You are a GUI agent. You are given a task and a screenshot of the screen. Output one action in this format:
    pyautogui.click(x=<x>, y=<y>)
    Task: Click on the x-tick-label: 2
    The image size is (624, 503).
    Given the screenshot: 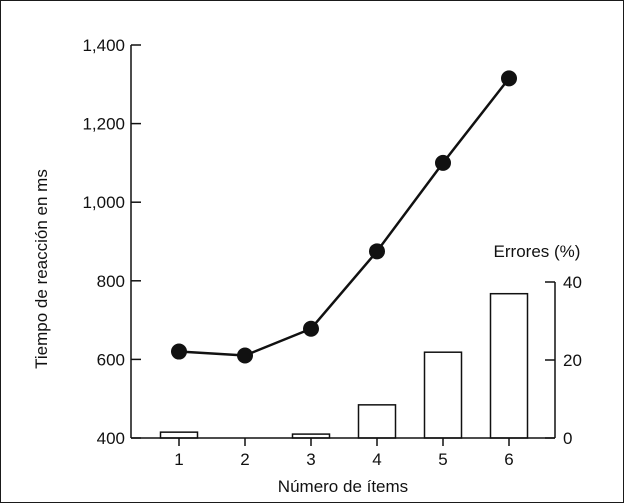 What is the action you would take?
    pyautogui.click(x=244, y=459)
    